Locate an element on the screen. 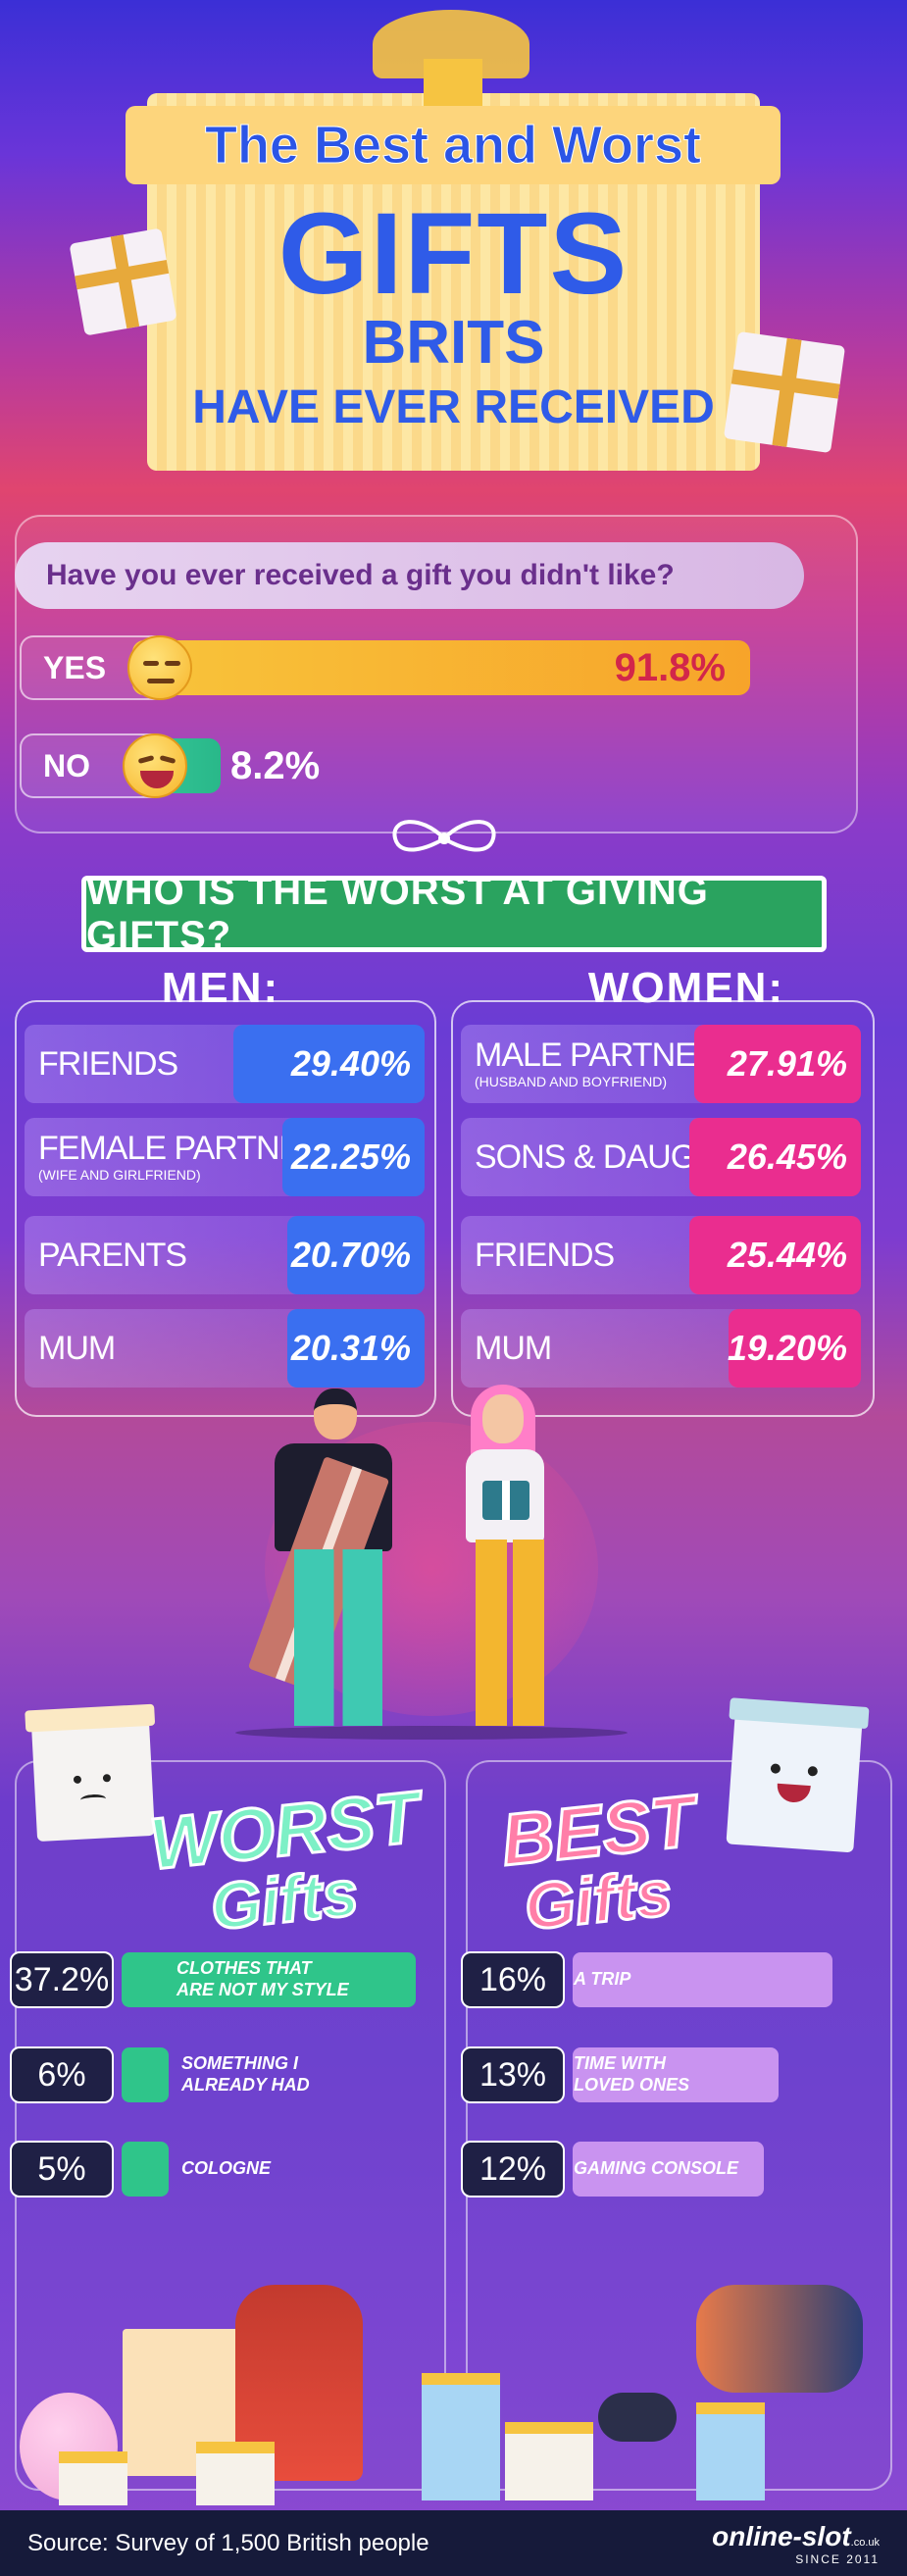  best_gifts-stat-label-line1: GAMING CONSOLE is located at coordinates (656, 2168).